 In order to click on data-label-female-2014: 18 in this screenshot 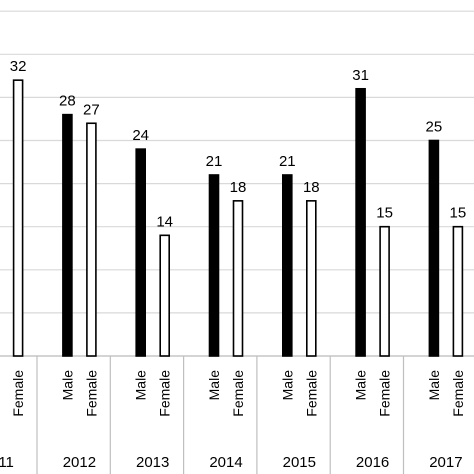, I will do `click(238, 187)`.